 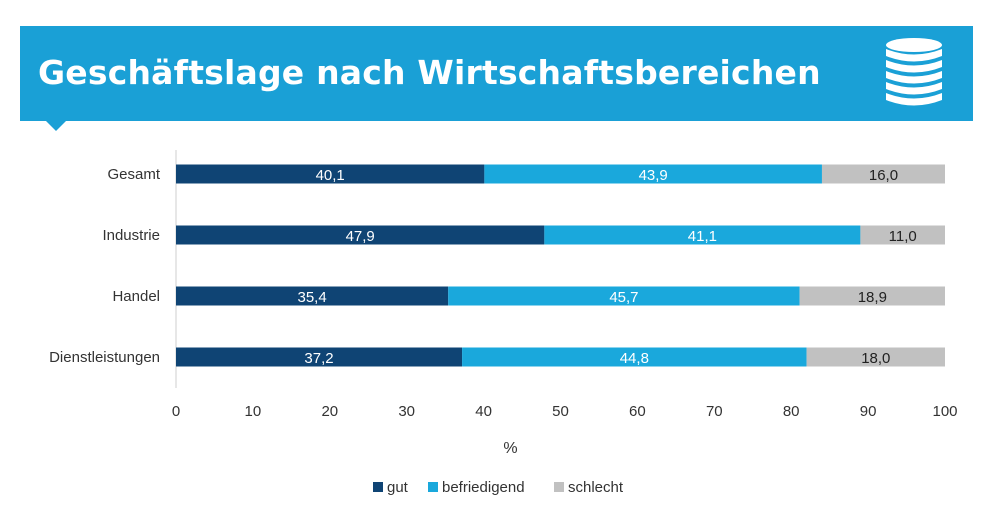 I want to click on data-label: 11,0, so click(x=903, y=236).